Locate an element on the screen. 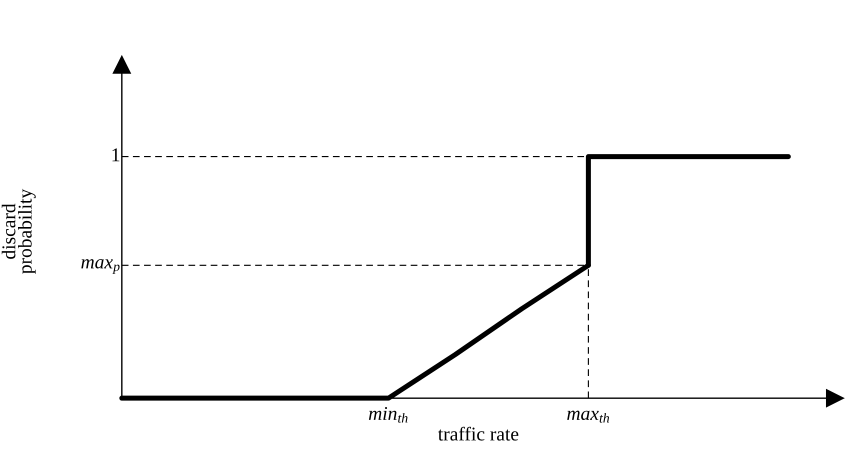  x-axis-title: traffic rate is located at coordinates (478, 433).